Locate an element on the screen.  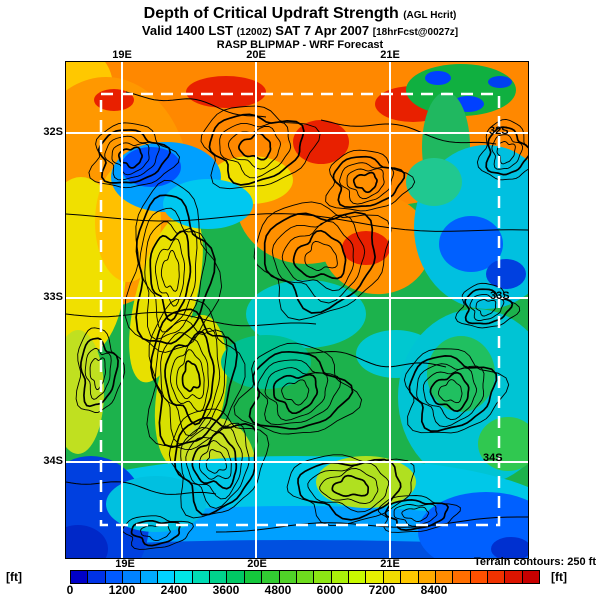
valid-time: Valid 1400 LST is located at coordinates (187, 30).